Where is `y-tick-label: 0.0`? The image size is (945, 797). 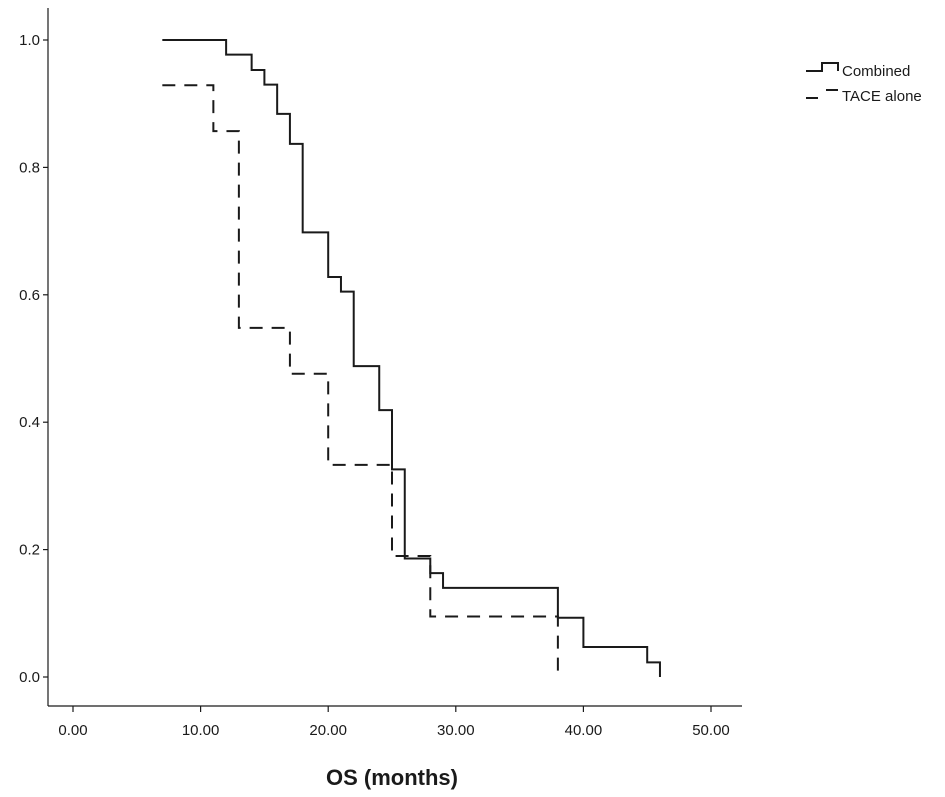 y-tick-label: 0.0 is located at coordinates (29, 677).